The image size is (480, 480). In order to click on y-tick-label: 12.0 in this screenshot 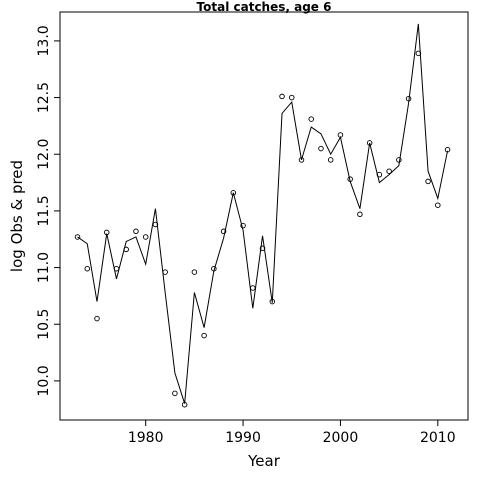, I will do `click(44, 154)`.